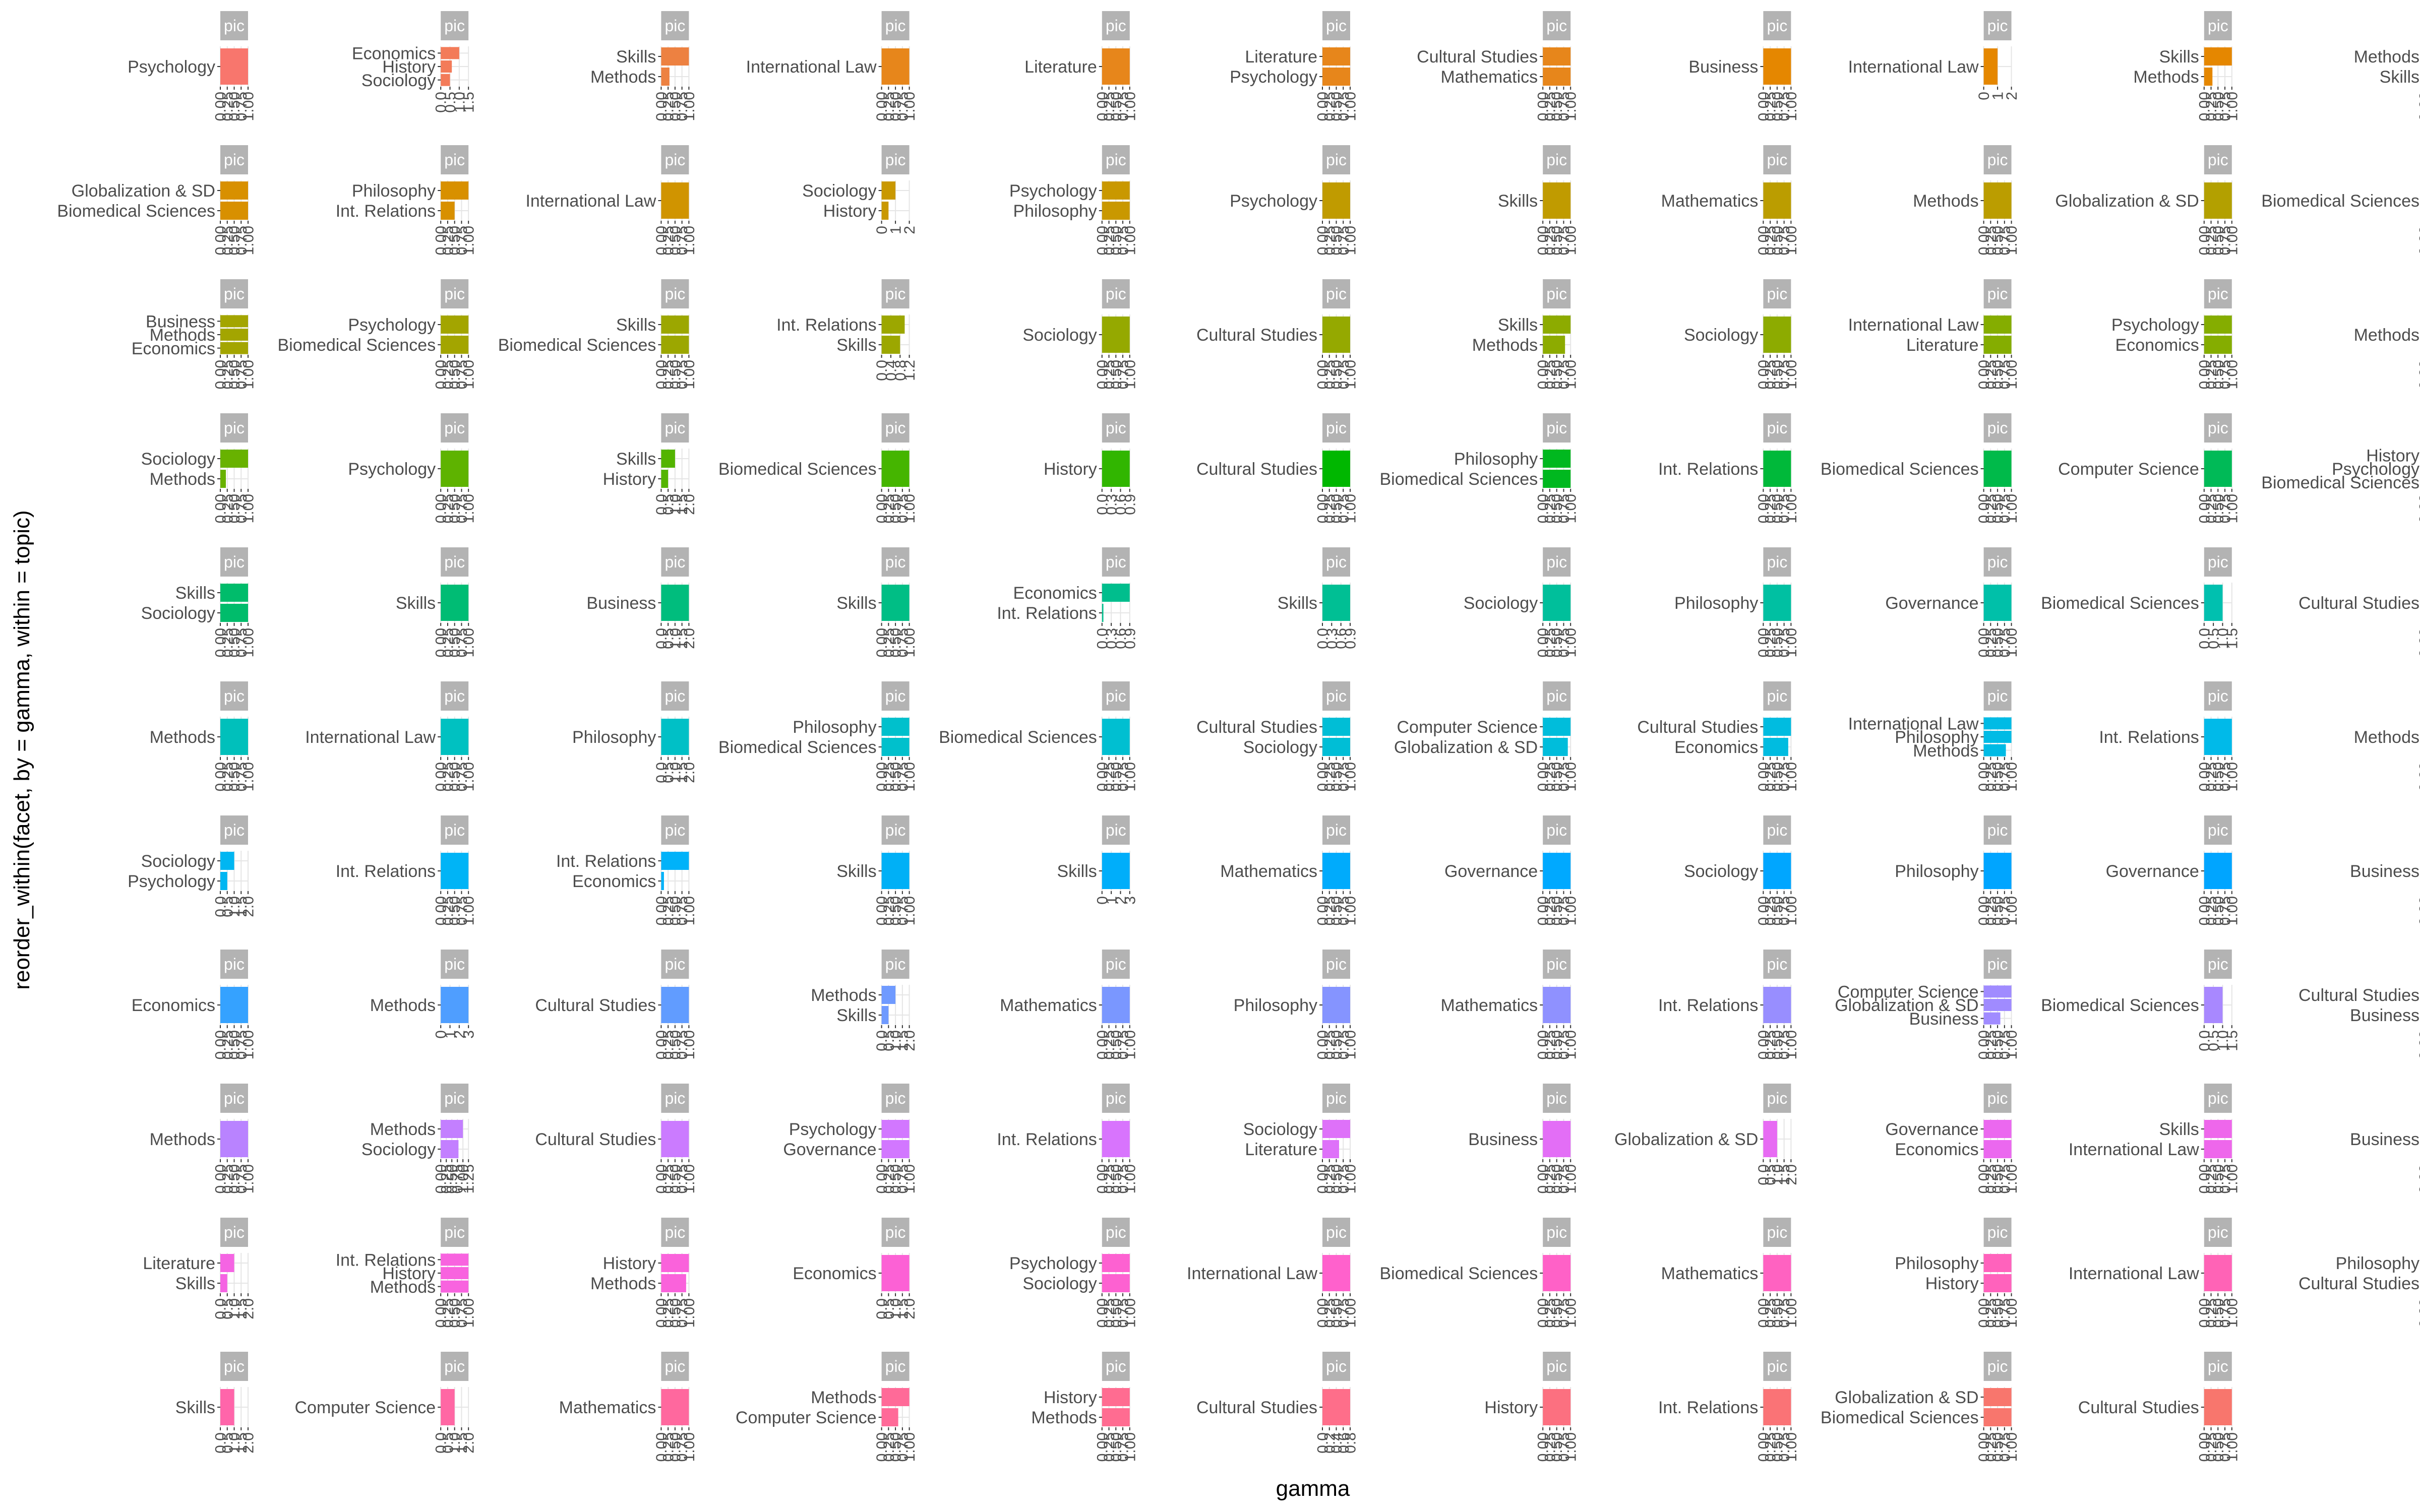 The height and width of the screenshot is (1512, 2420). What do you see at coordinates (1296, 1005) in the screenshot?
I see `facet-panel: pic Philosophy 0.000.250.500.751.00` at bounding box center [1296, 1005].